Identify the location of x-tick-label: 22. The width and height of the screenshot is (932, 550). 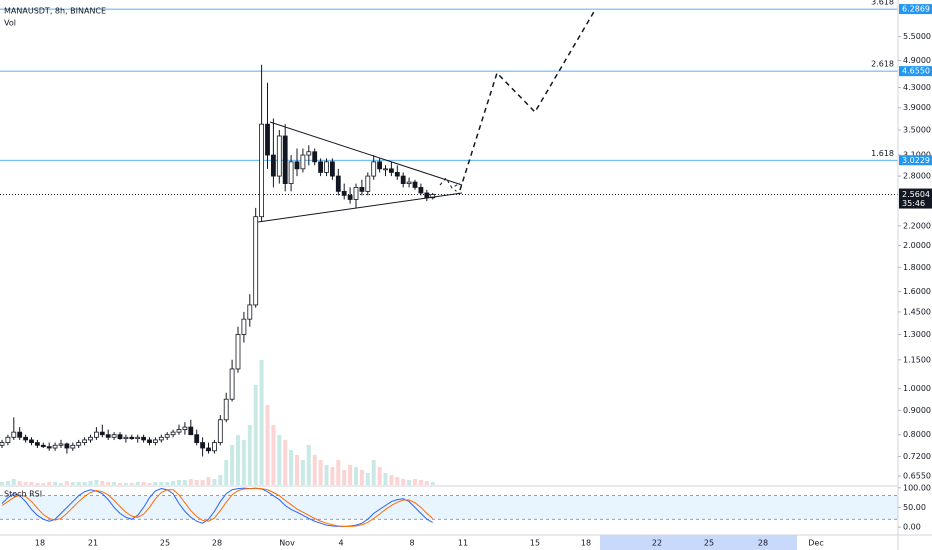
(657, 543).